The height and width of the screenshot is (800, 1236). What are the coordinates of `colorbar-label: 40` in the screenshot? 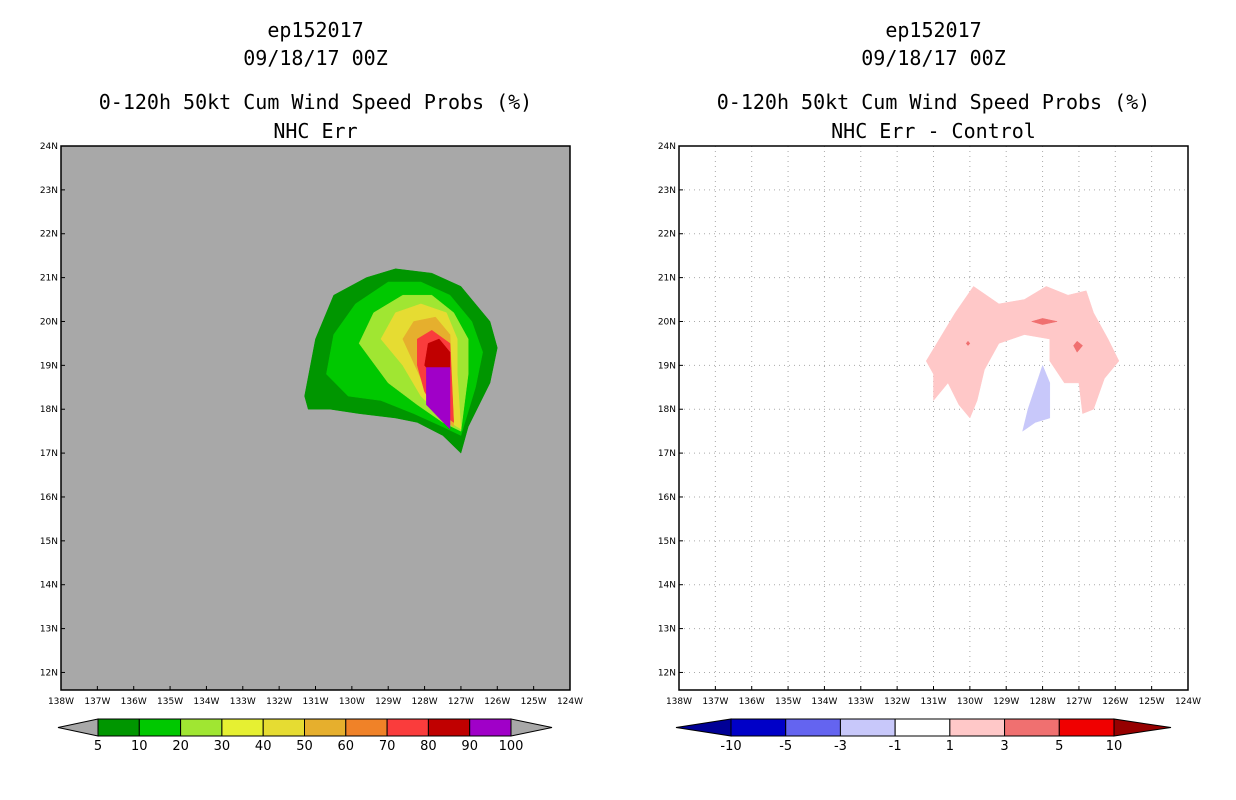 It's located at (263, 746).